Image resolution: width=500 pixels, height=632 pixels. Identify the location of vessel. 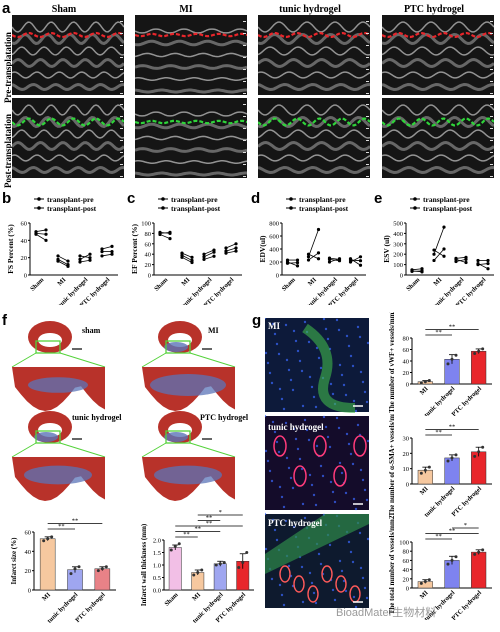
(285, 574).